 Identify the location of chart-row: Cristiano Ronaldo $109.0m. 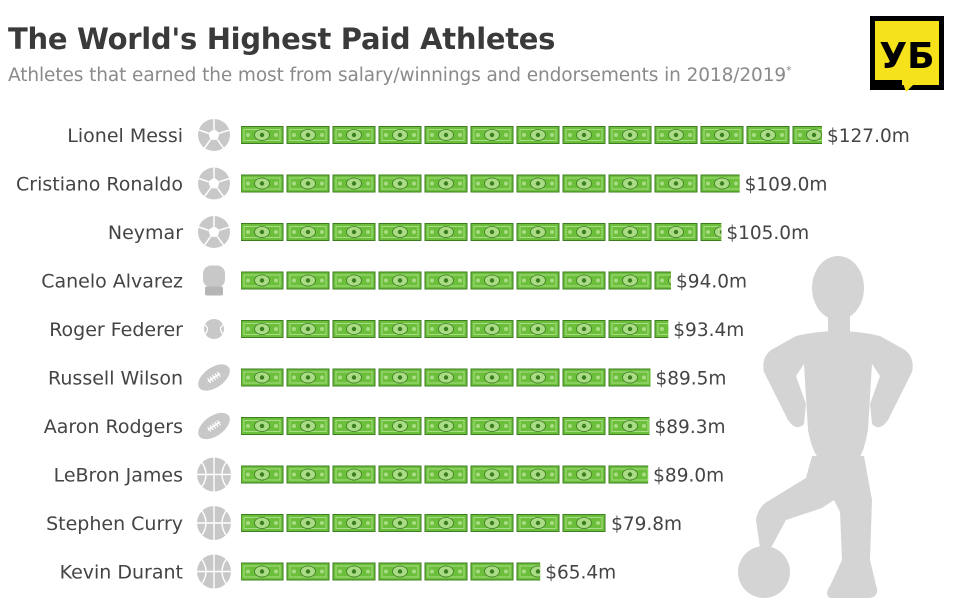
(422, 183).